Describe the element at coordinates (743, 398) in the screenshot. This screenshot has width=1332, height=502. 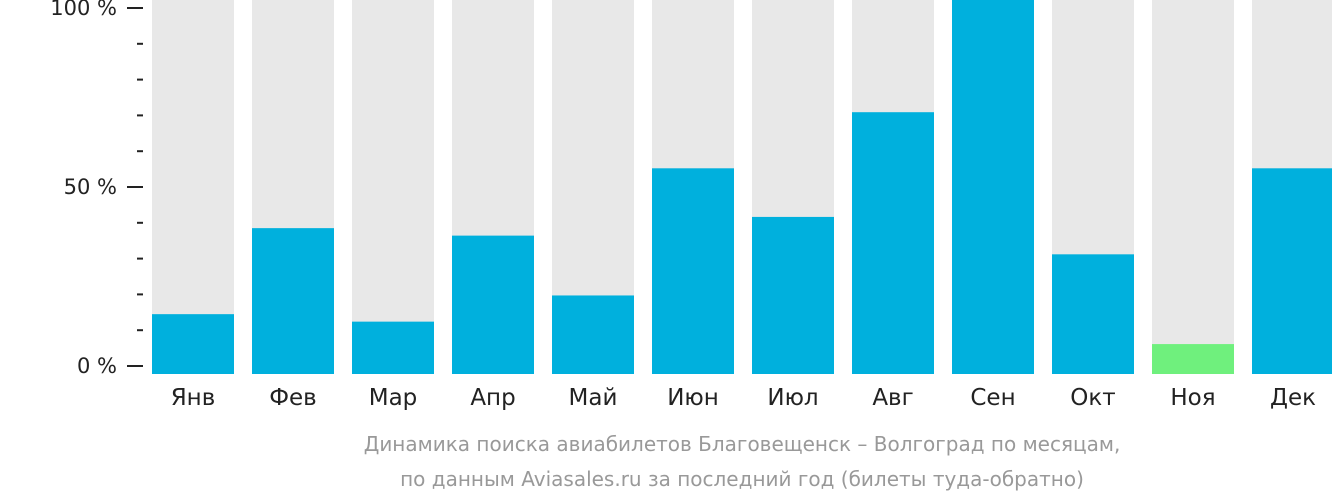
I see `x-axis-labels: Янв Фев Мар Апр Май Июн Июл Авг Сен Окт Ноя Дек` at that location.